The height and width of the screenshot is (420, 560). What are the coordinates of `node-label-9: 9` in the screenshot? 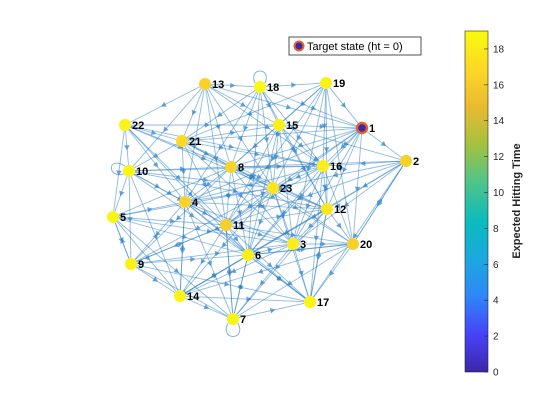 It's located at (141, 265).